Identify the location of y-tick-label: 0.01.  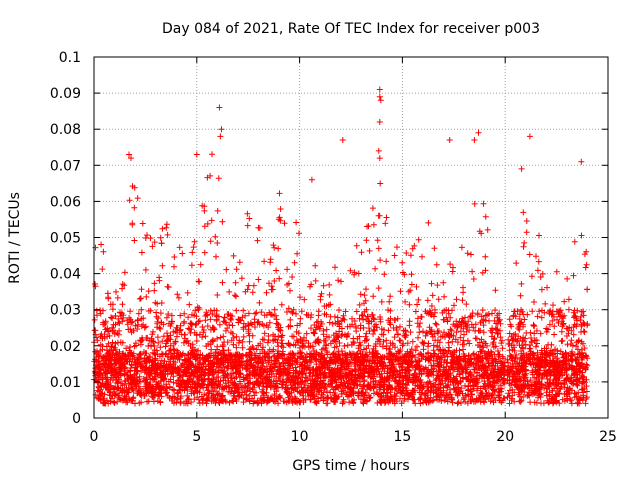
(65, 383).